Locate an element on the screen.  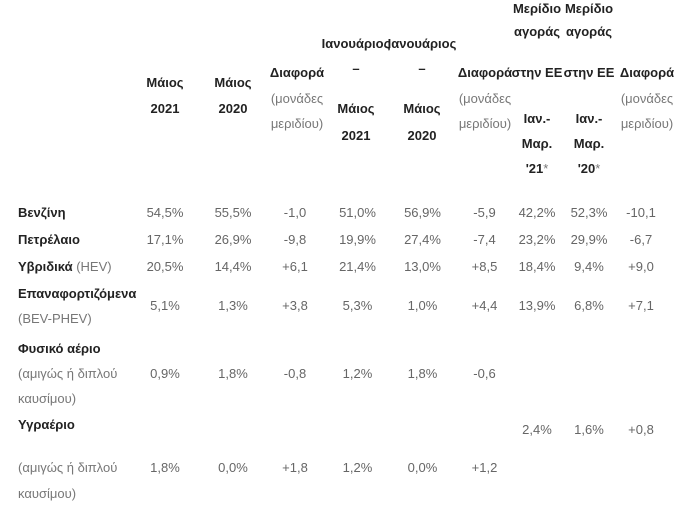
cell: 18,4% is located at coordinates (537, 266).